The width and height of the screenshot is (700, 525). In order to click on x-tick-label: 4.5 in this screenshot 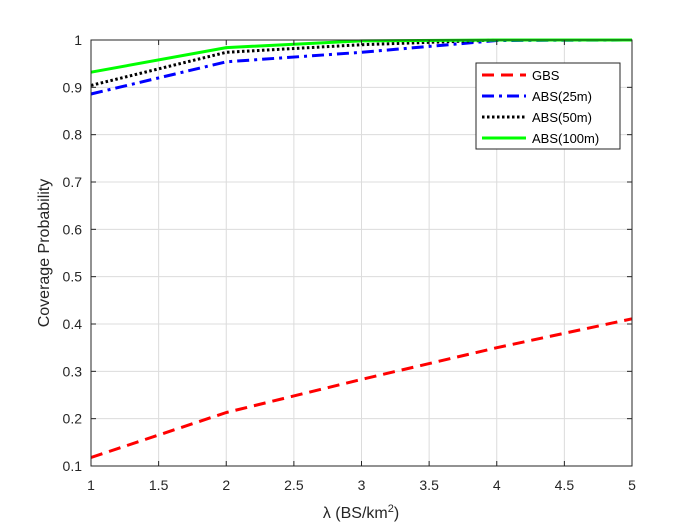, I will do `click(565, 485)`.